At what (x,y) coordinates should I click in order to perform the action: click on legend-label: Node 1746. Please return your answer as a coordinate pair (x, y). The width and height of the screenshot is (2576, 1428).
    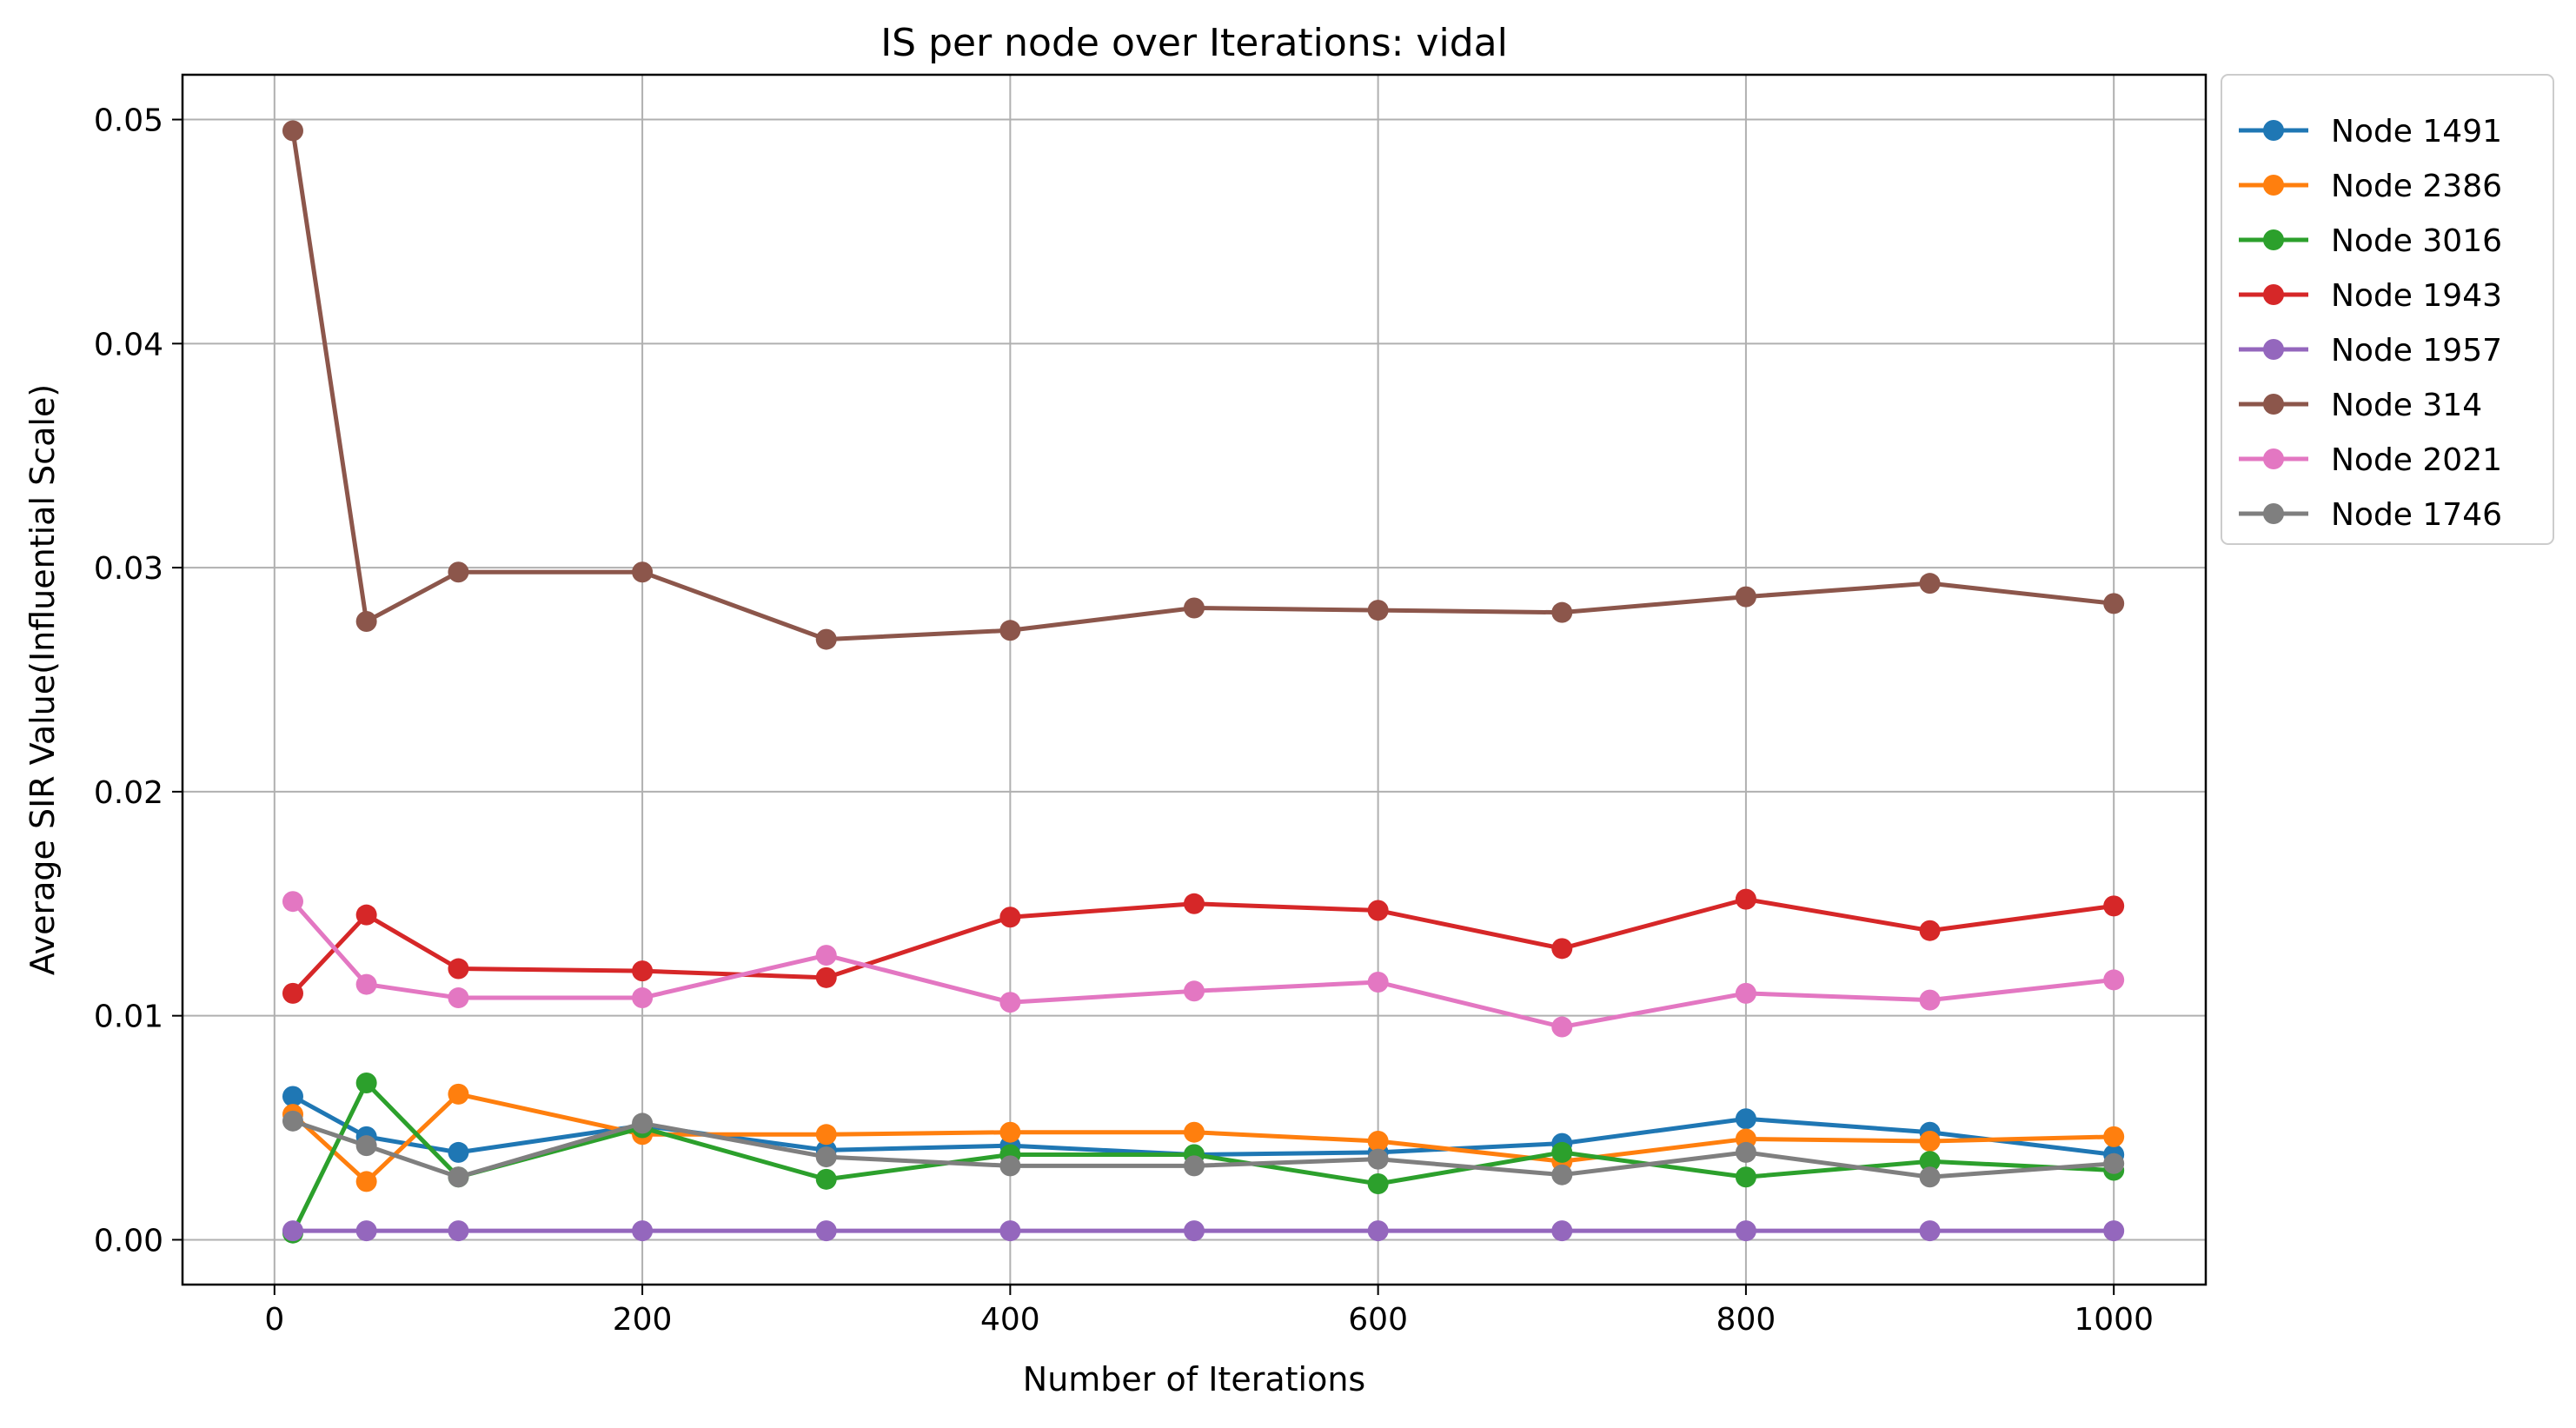
    Looking at the image, I should click on (2416, 515).